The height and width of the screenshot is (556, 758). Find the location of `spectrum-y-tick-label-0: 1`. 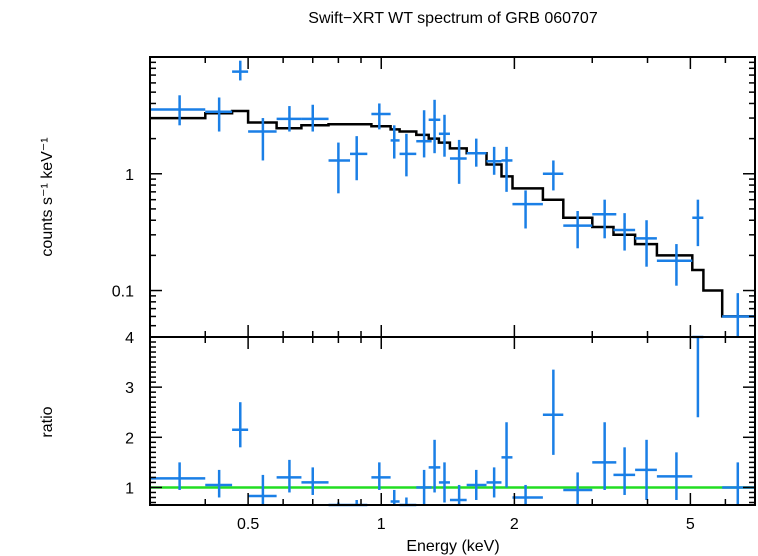

spectrum-y-tick-label-0: 1 is located at coordinates (129, 175).